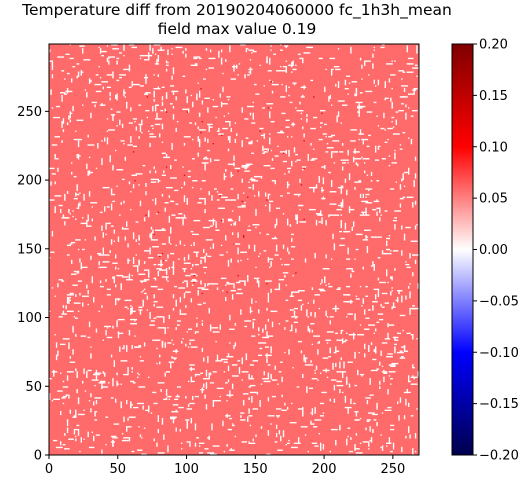  What do you see at coordinates (33, 387) in the screenshot?
I see `y-tick-label: 50` at bounding box center [33, 387].